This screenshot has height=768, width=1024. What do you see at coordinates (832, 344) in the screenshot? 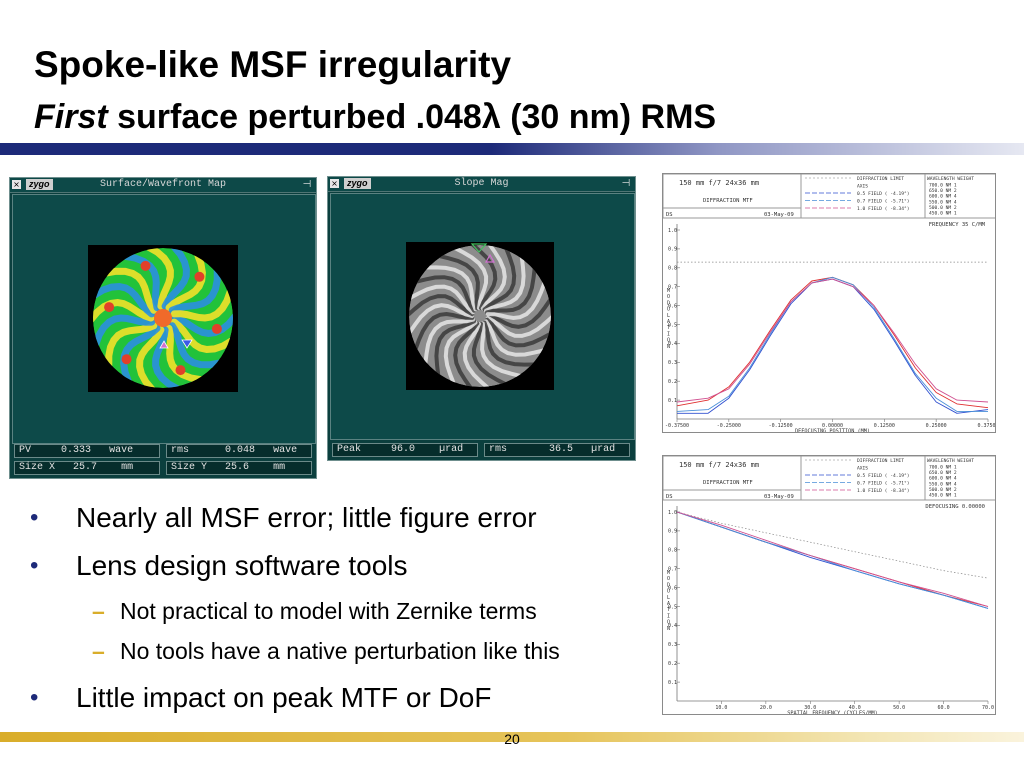
I see `series-line` at bounding box center [832, 344].